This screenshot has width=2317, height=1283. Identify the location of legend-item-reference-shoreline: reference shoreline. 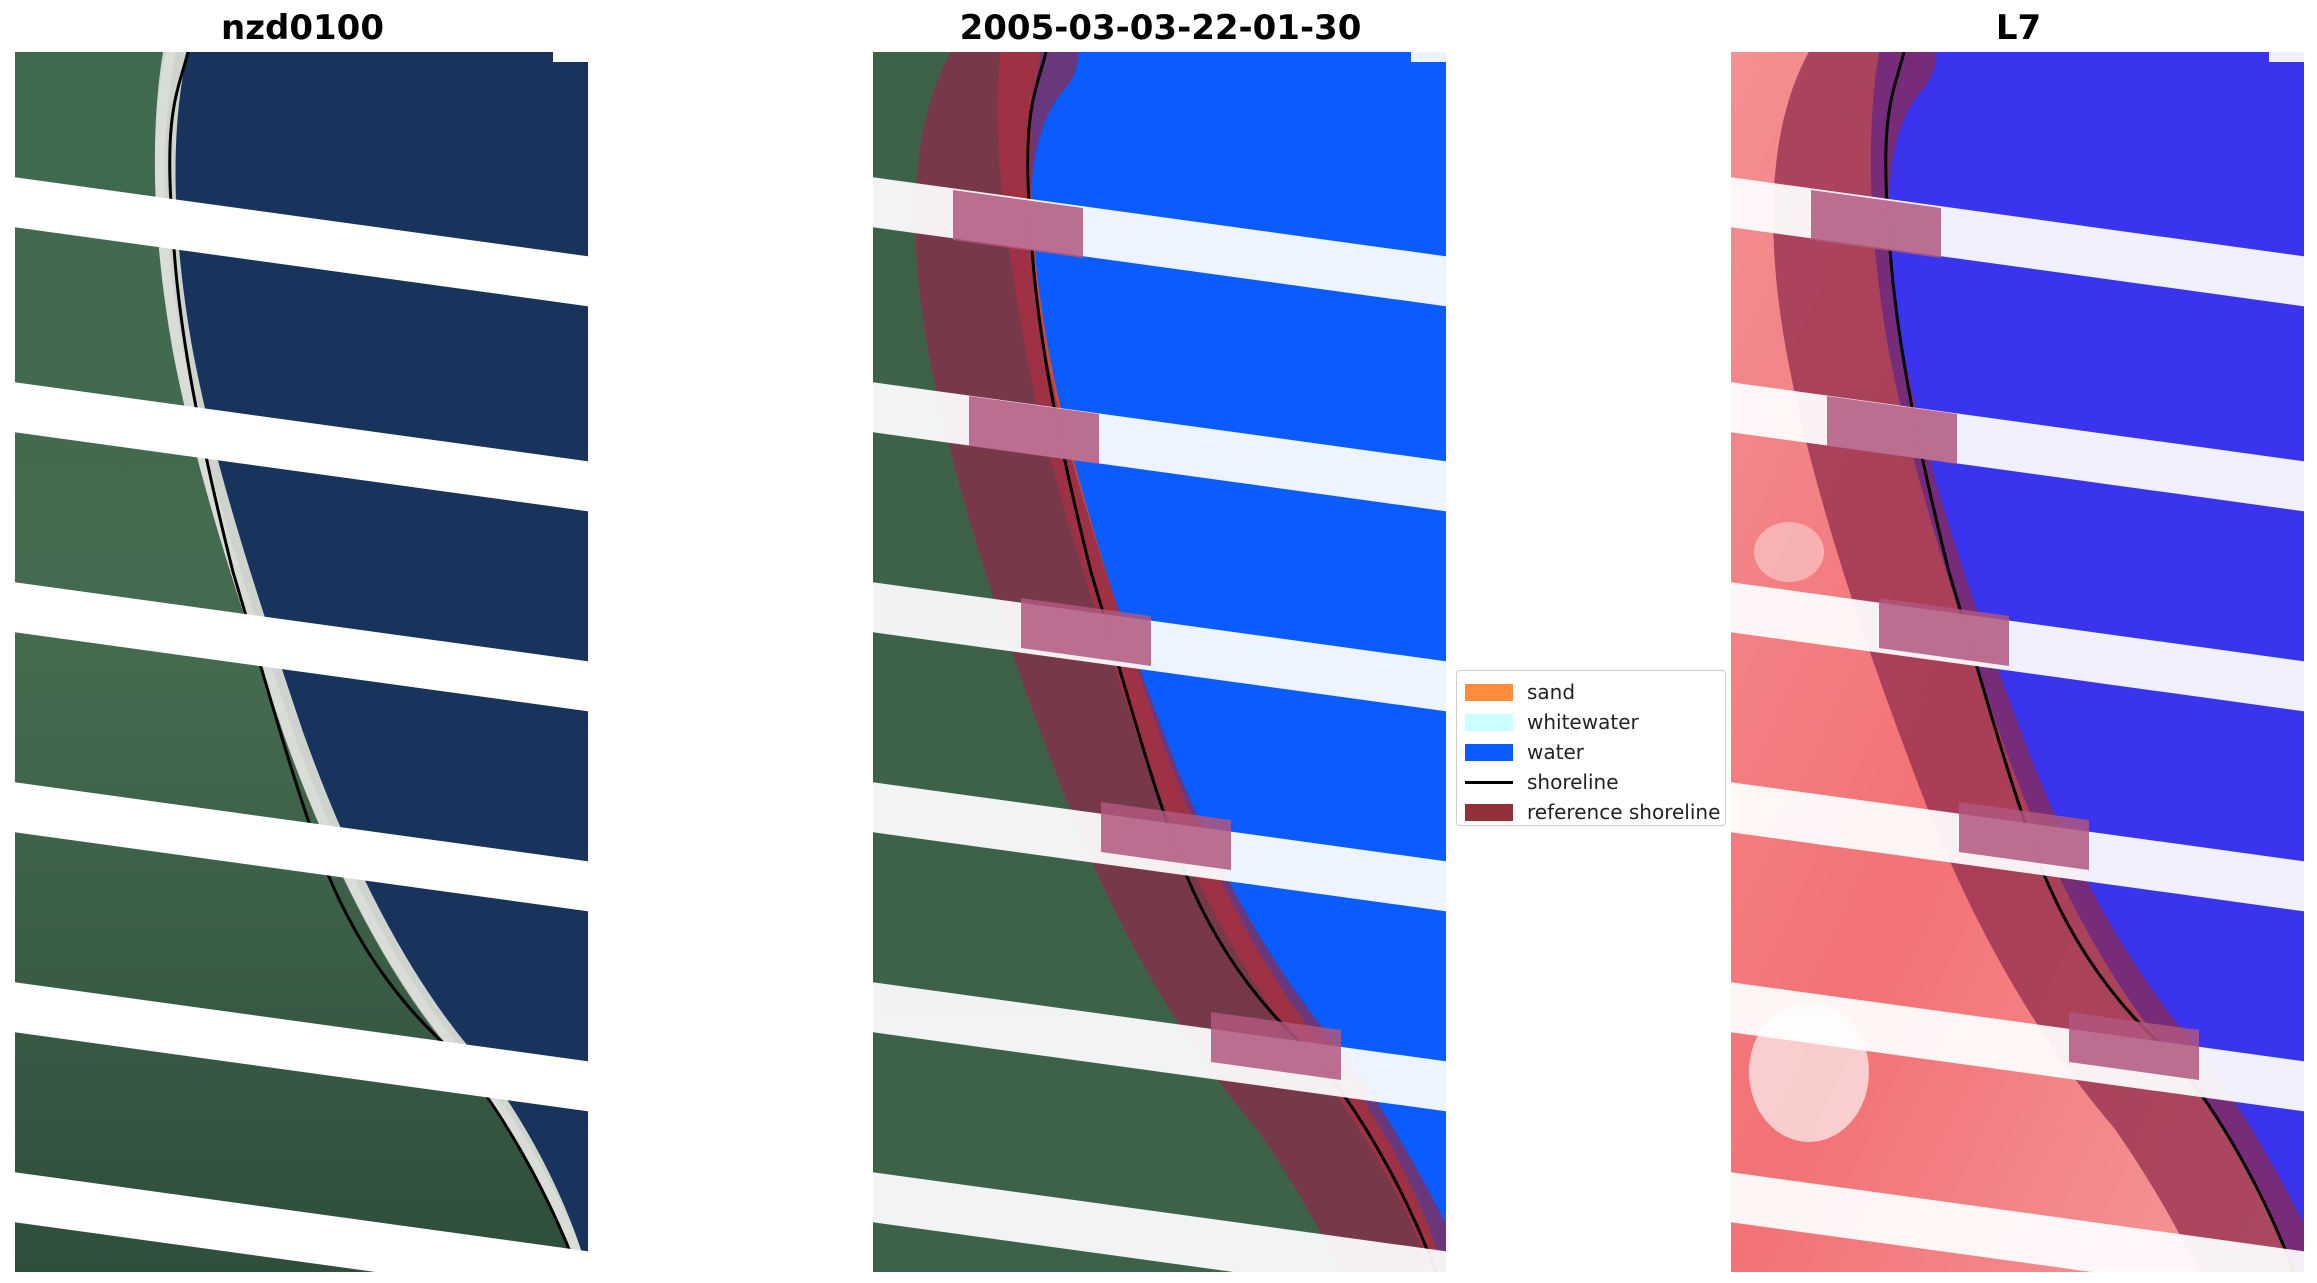
(1593, 812).